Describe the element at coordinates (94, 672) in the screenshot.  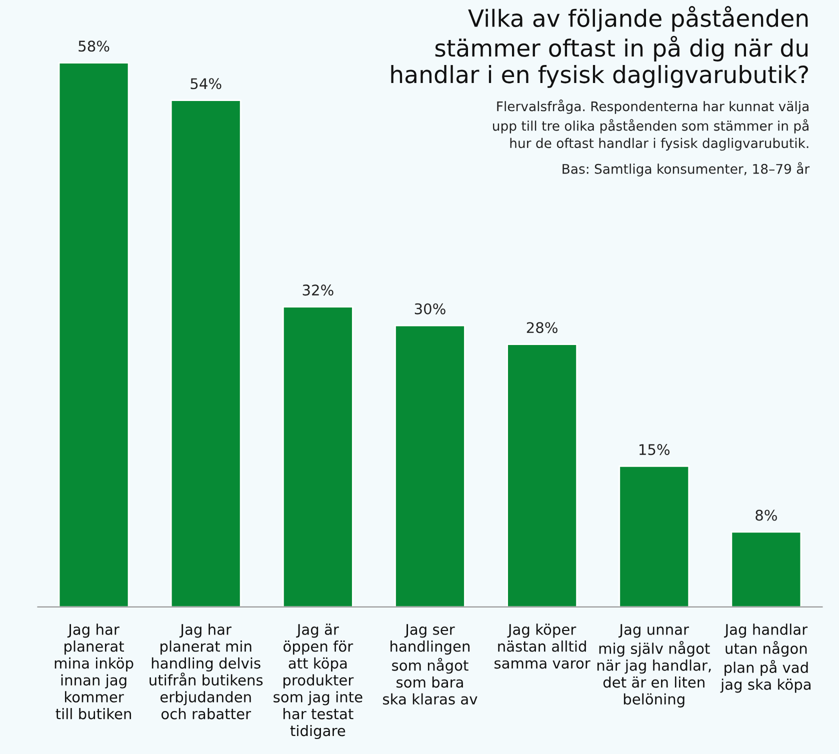
I see `x-tick-label: Jag har planerat mina inköp innan jag kommer till butiken` at that location.